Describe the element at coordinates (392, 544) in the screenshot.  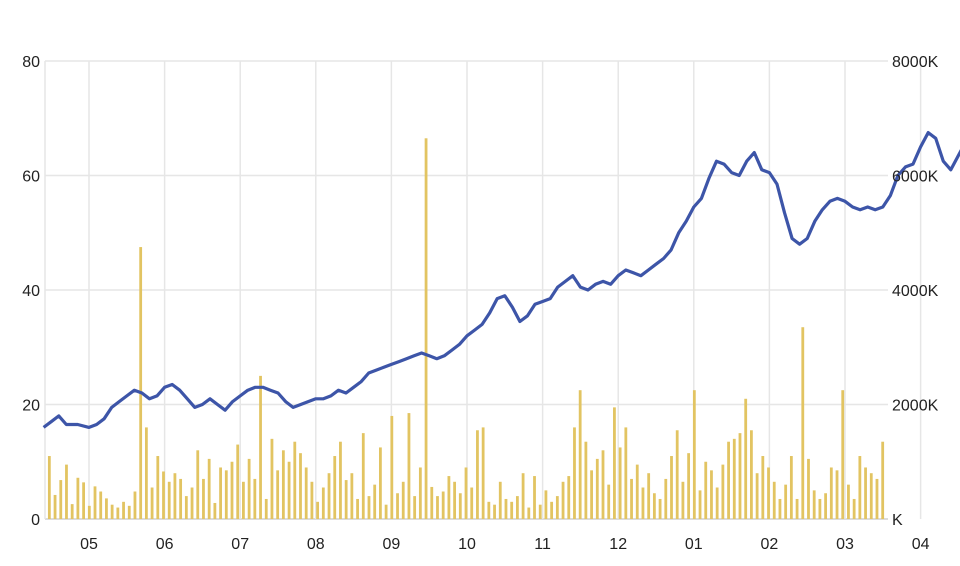
I see `x-tick-label: 09` at that location.